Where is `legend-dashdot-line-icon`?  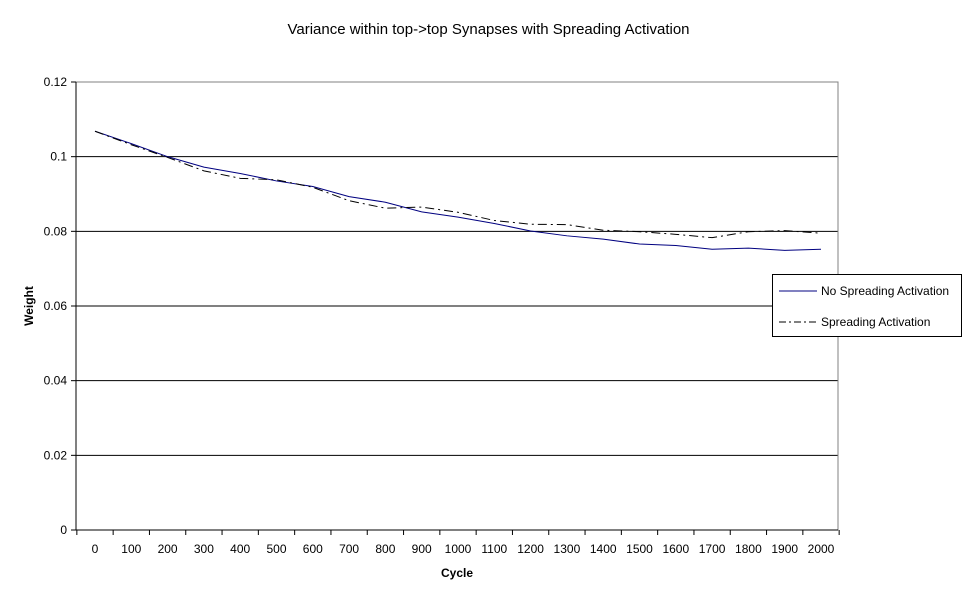
legend-dashdot-line-icon is located at coordinates (798, 322).